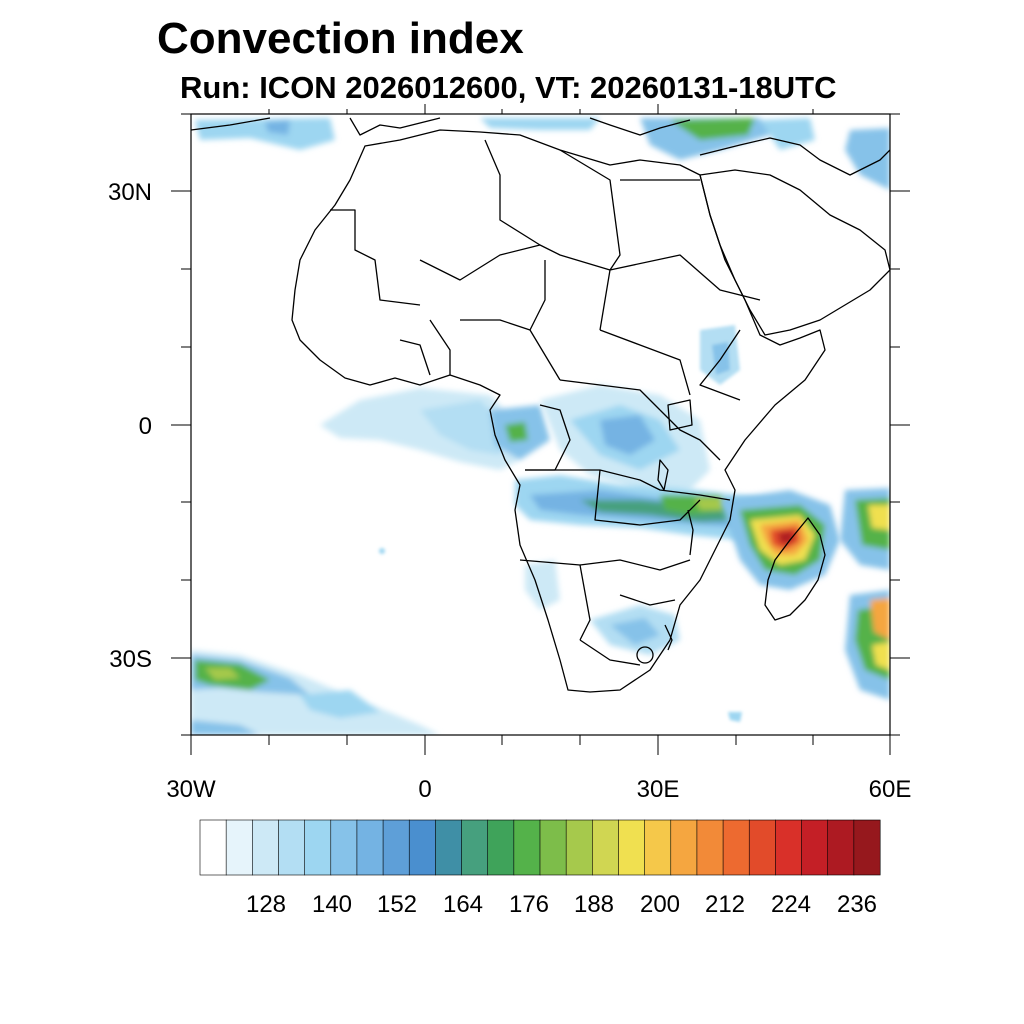  I want to click on lat-label-30s: 30S, so click(130, 659).